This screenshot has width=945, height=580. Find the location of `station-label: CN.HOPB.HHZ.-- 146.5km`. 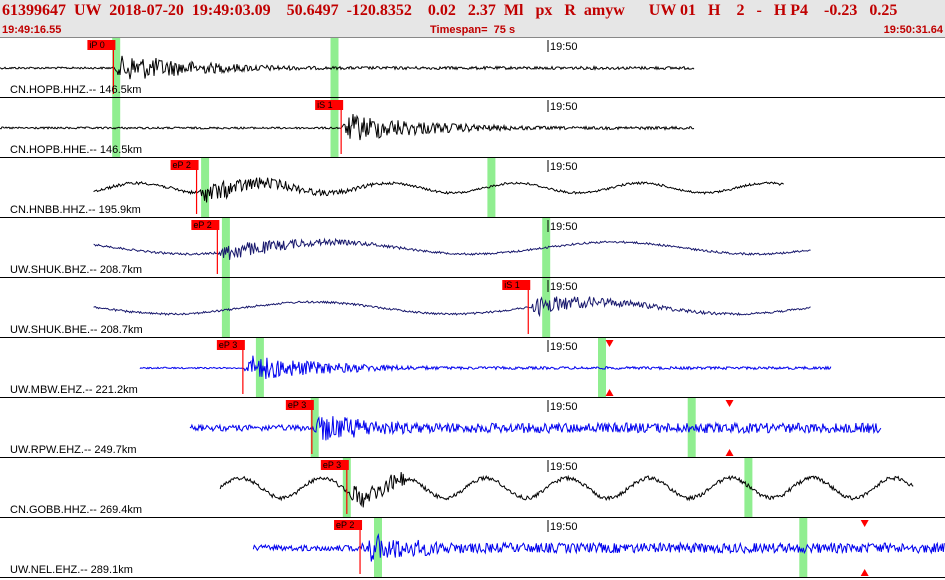

station-label: CN.HOPB.HHZ.-- 146.5km is located at coordinates (75, 90).